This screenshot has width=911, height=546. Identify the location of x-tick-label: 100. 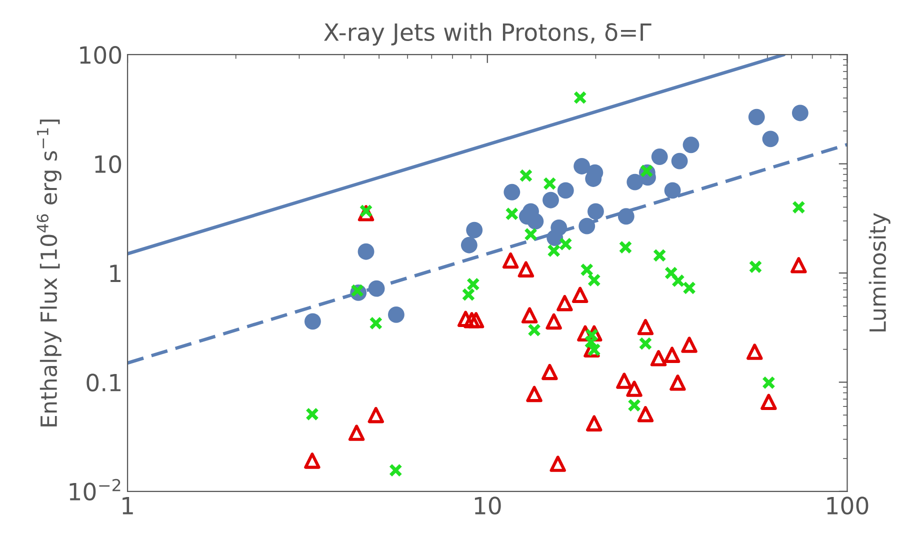
(847, 505).